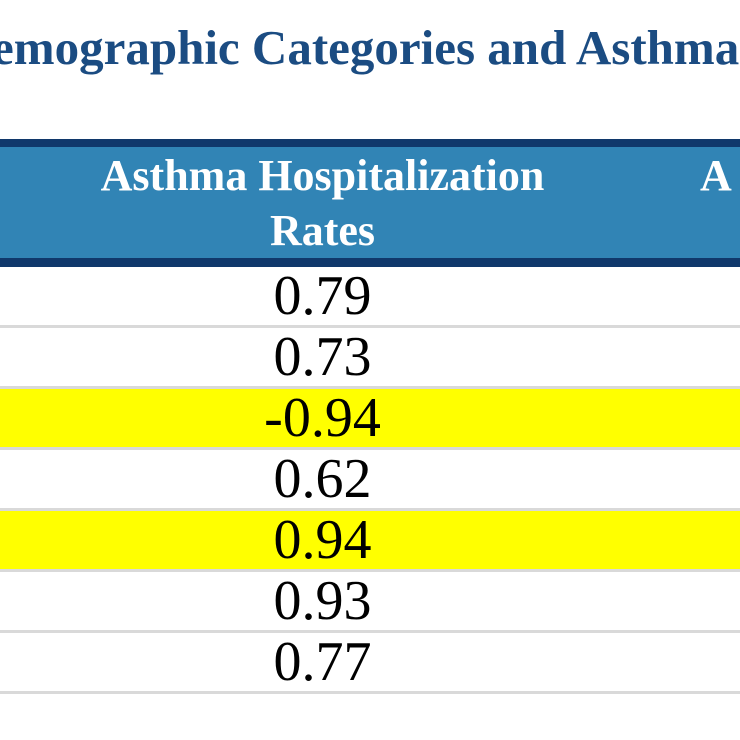 This screenshot has height=740, width=740. Describe the element at coordinates (322, 296) in the screenshot. I see `cell-value: 0.79` at that location.